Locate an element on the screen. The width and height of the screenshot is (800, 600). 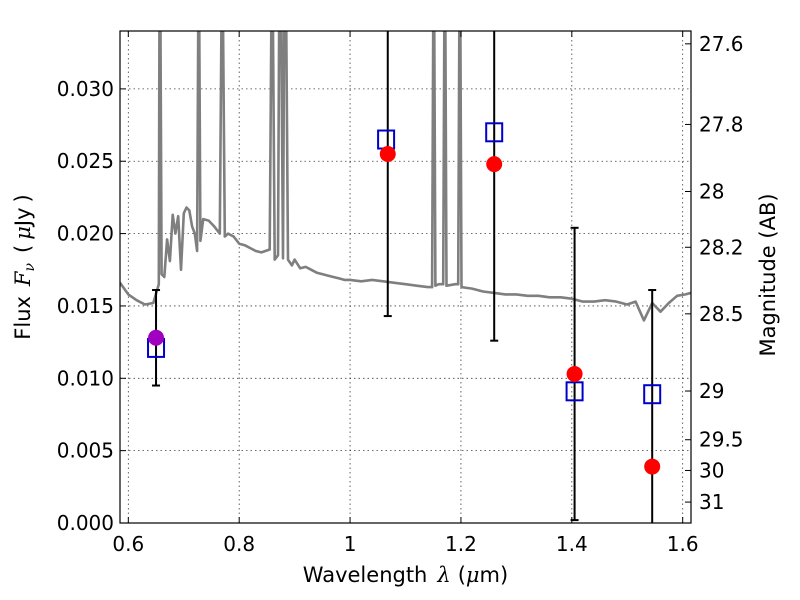
y-axis-label: Flux Fν ( μJy) is located at coordinates (24, 266).